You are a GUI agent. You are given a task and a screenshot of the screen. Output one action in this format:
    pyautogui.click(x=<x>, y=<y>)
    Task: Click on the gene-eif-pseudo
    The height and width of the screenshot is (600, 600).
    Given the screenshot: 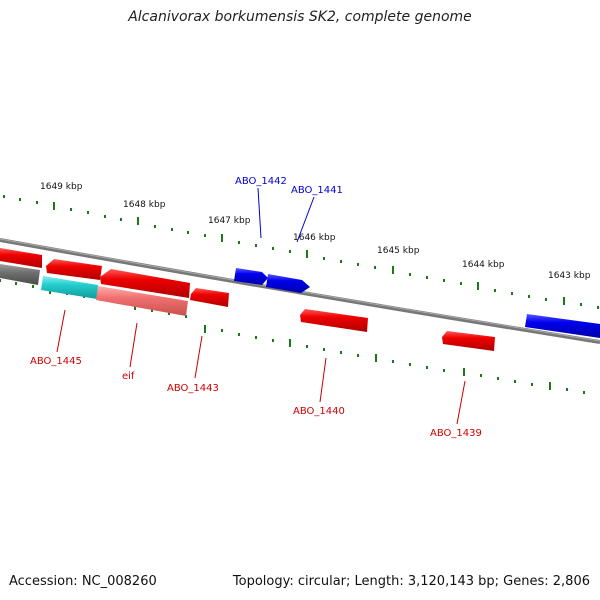 What is the action you would take?
    pyautogui.click(x=142, y=301)
    